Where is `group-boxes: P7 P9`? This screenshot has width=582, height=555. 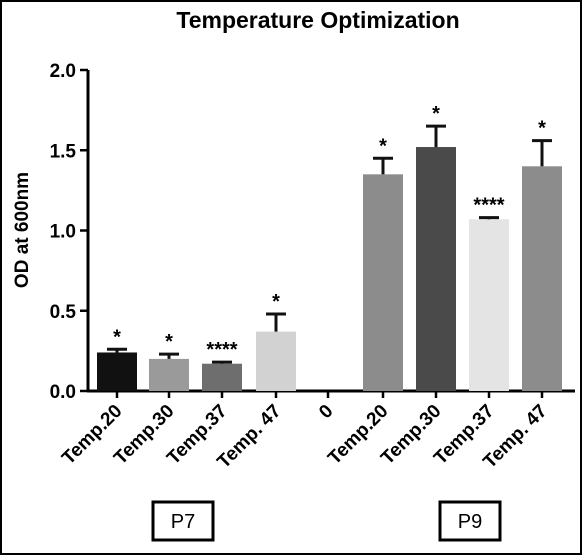 group-boxes: P7 P9 is located at coordinates (326, 521).